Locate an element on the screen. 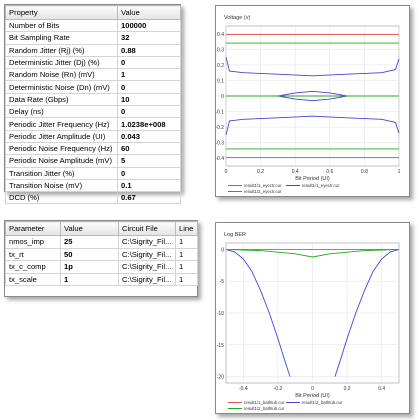 This screenshot has height=420, width=420. parameter-cell: 25 is located at coordinates (89, 242).